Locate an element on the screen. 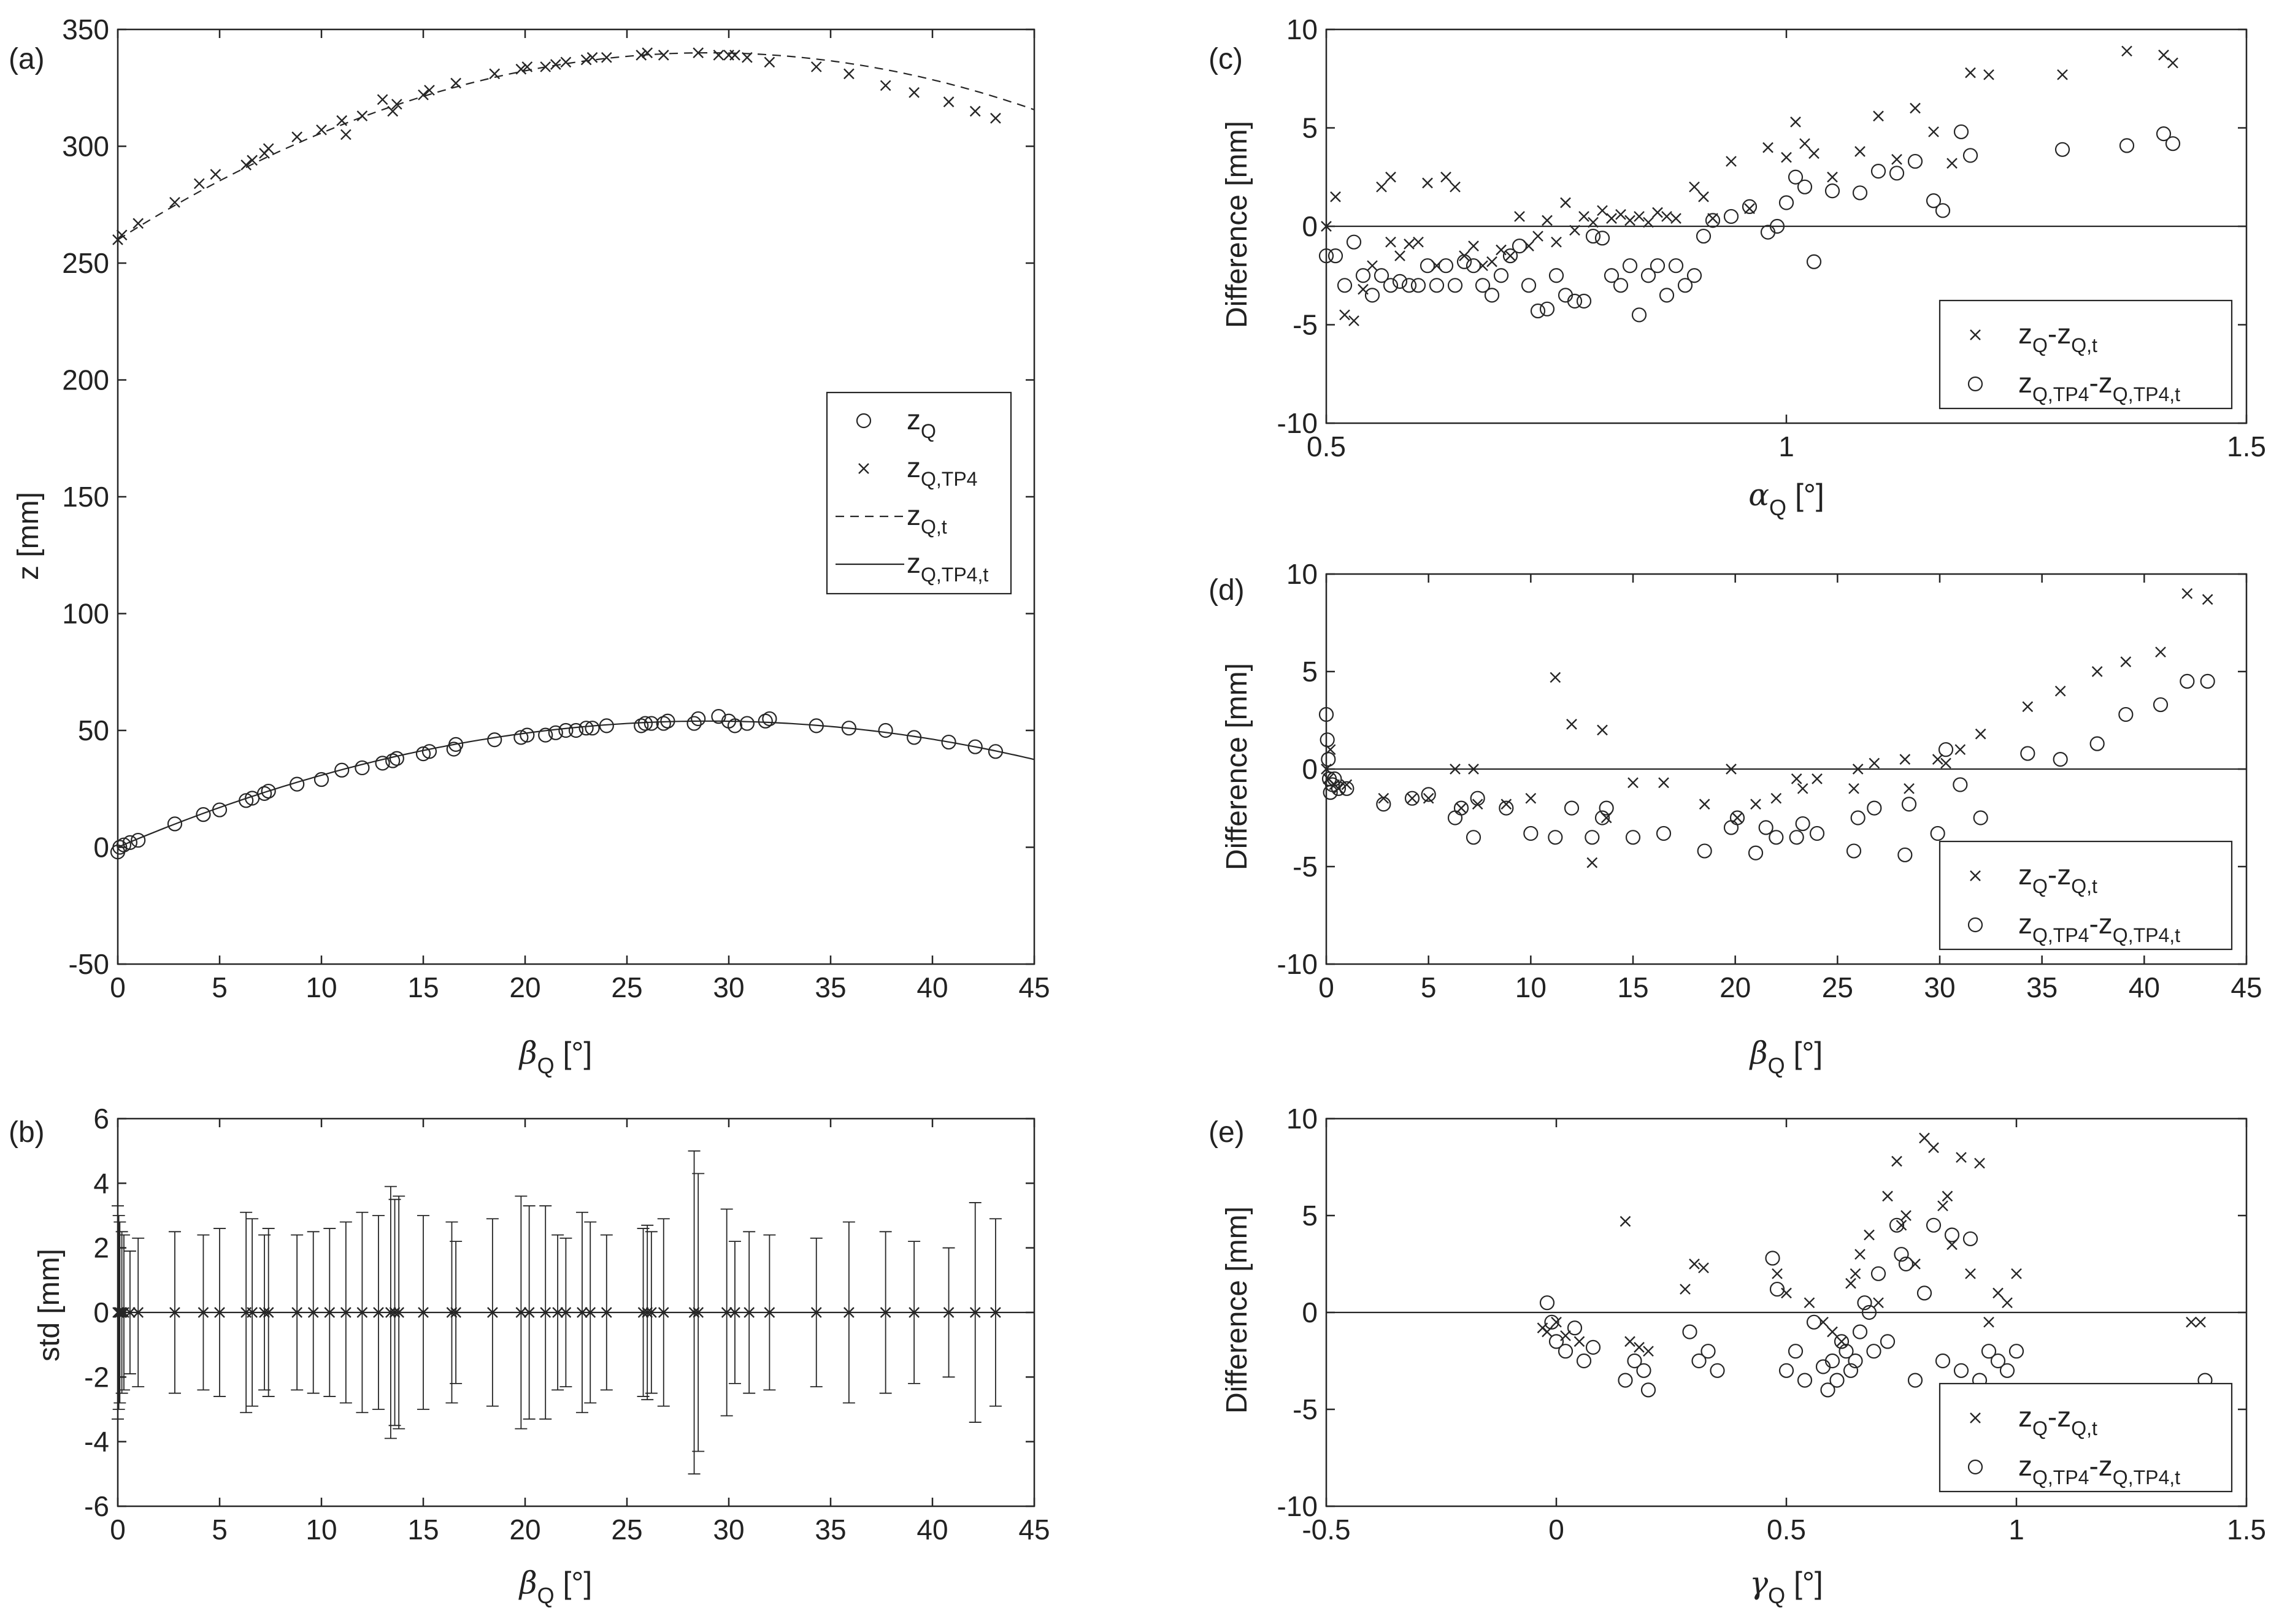 Image resolution: width=2271 pixels, height=1624 pixels. x-tick-label-e: 0 is located at coordinates (1556, 1529).